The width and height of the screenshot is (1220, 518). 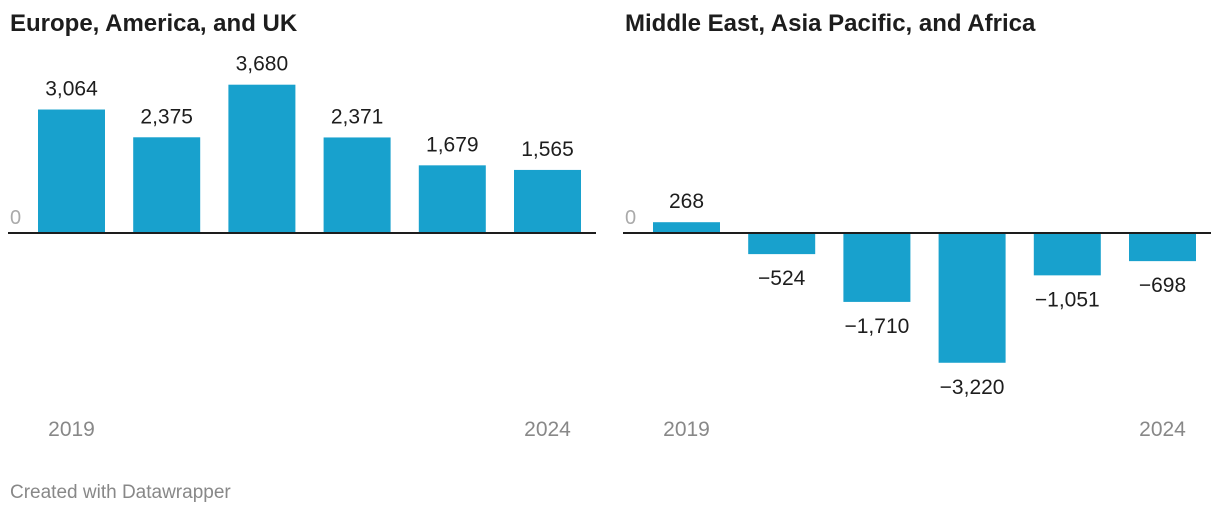 I want to click on value-label: 268, so click(x=686, y=201).